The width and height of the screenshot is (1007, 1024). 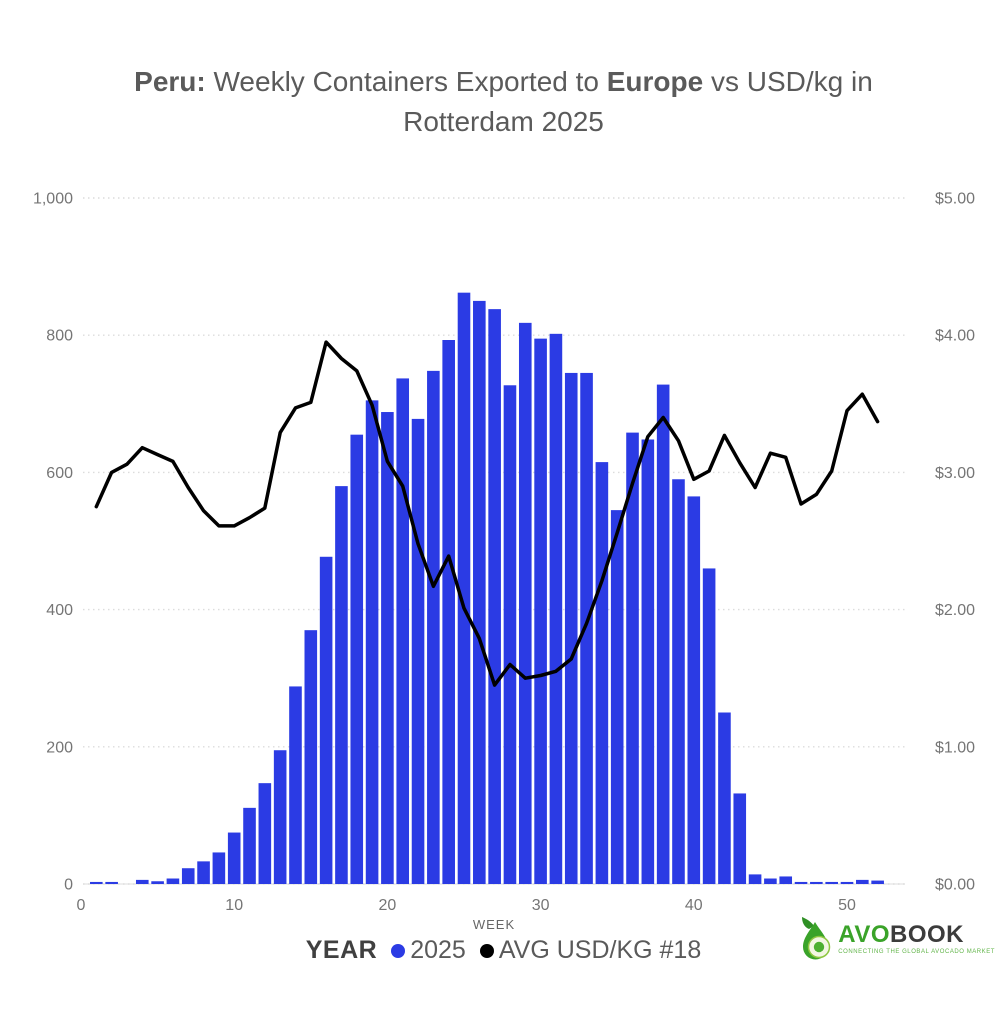 I want to click on y-axis-tick-left: 600, so click(x=59, y=473).